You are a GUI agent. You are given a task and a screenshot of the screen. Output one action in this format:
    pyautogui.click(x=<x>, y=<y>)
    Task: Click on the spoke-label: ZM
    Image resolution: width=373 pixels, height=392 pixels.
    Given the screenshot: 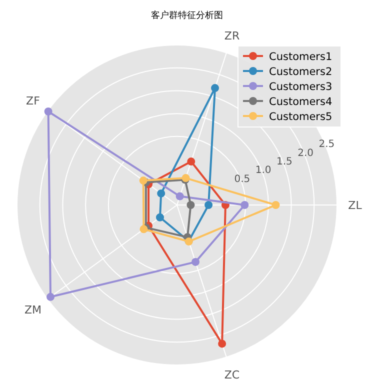 What is the action you would take?
    pyautogui.click(x=33, y=310)
    